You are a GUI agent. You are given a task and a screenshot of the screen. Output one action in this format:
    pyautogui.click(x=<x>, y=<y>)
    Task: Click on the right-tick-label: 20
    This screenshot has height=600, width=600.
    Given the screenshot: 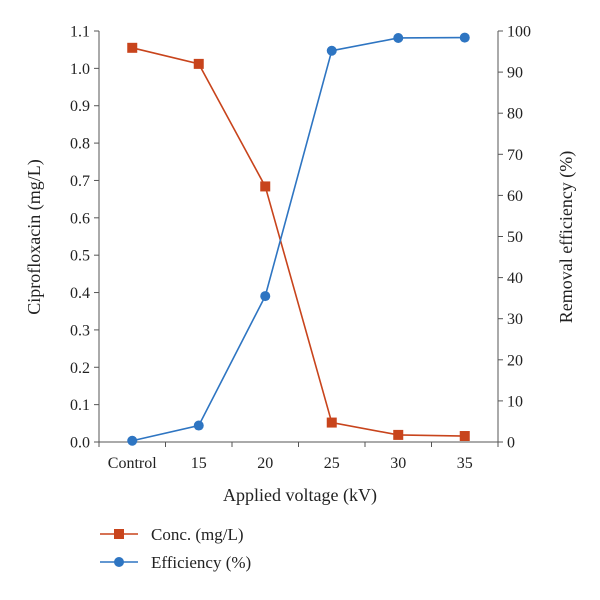 What is the action you would take?
    pyautogui.click(x=515, y=360)
    